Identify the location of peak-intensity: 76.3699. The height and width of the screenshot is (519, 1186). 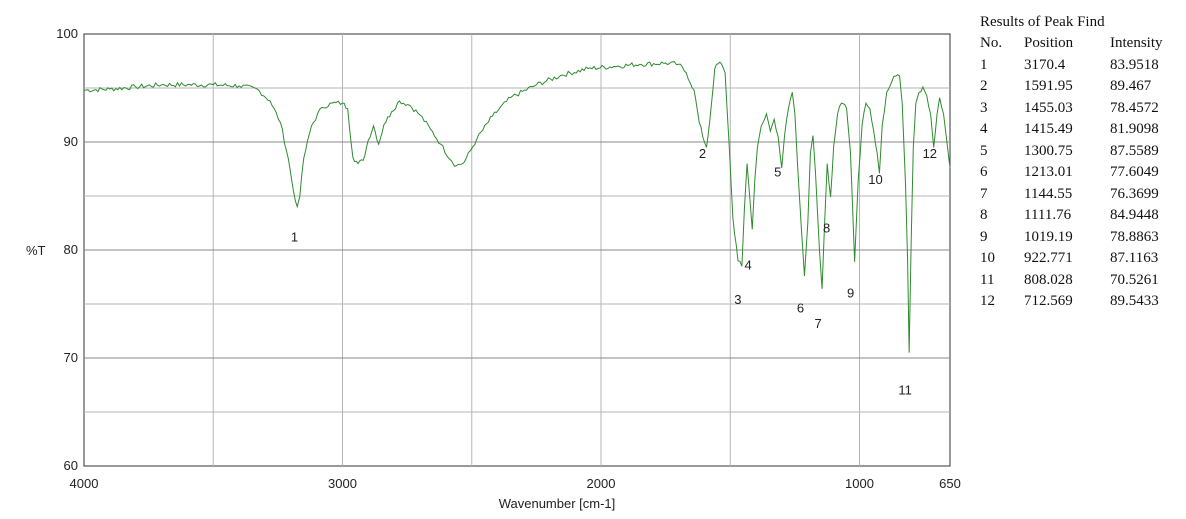
(1134, 193).